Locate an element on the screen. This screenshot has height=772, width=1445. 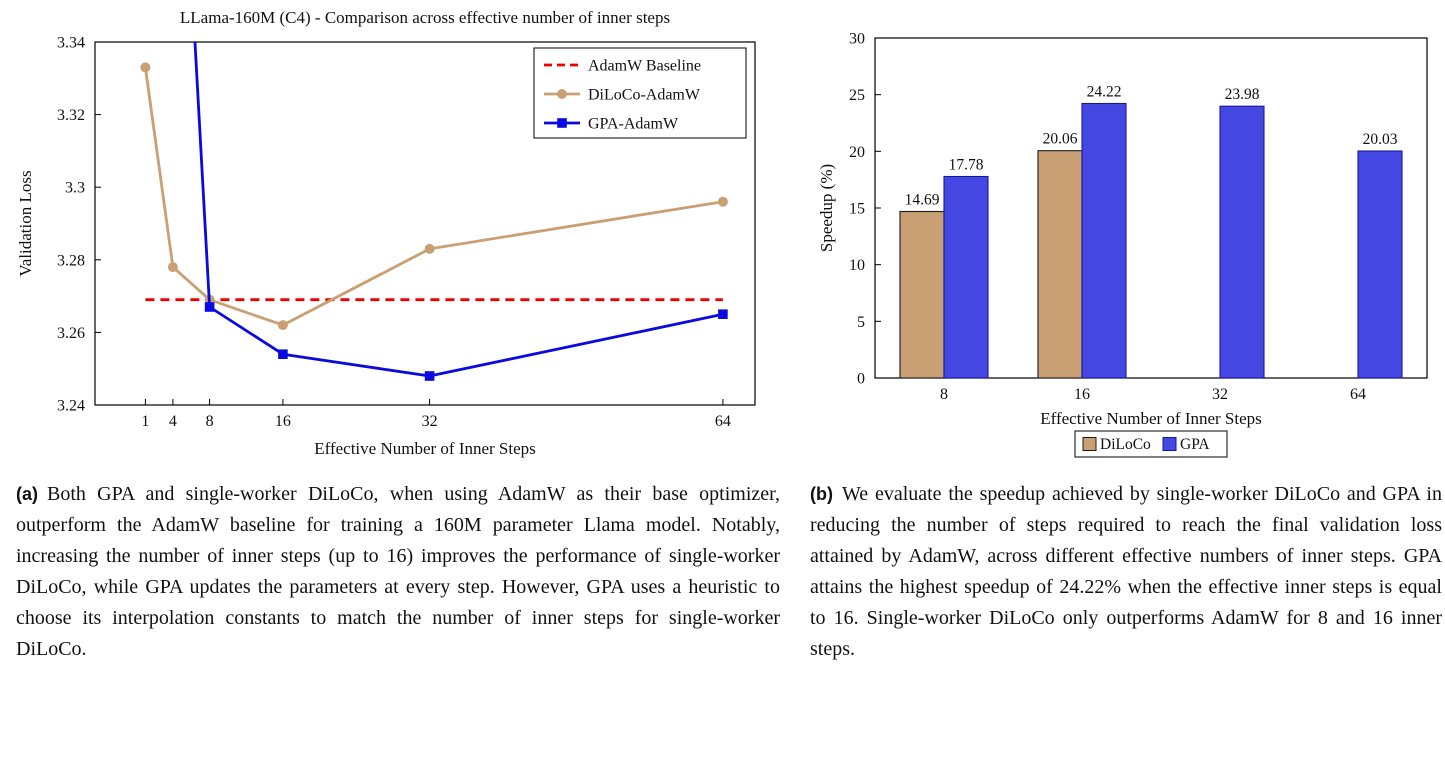
bar-value-label: 24.22 is located at coordinates (1104, 92).